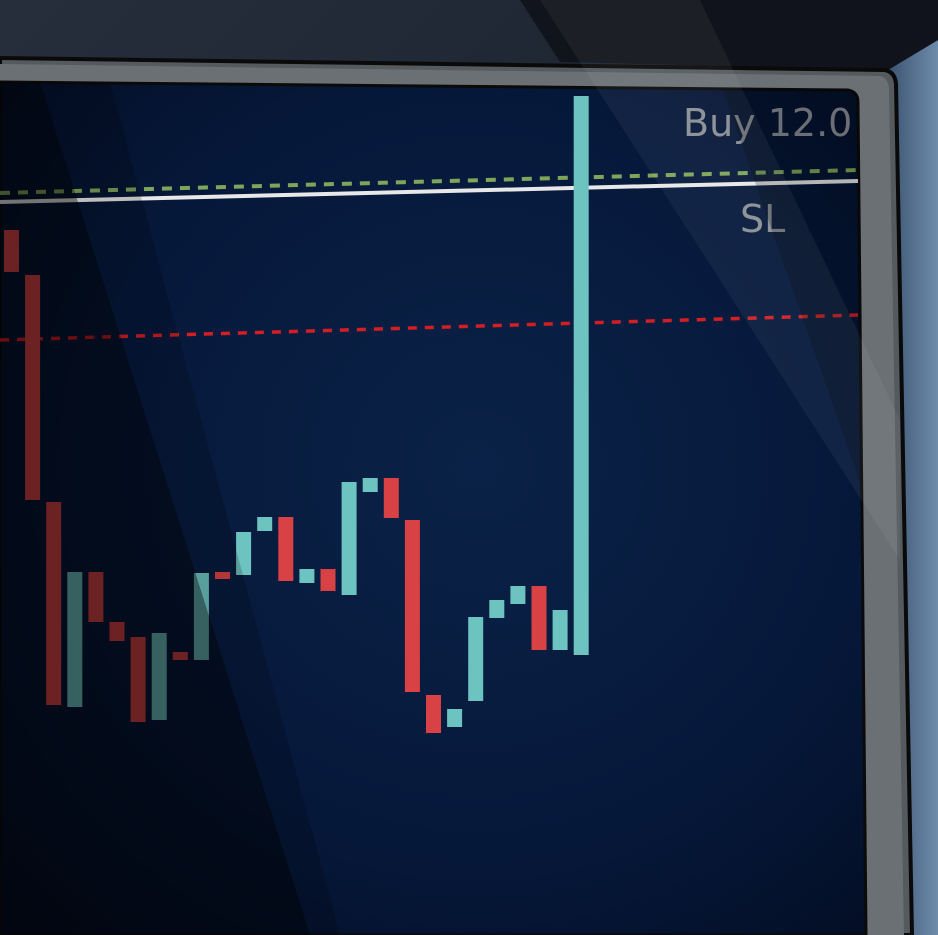  Describe the element at coordinates (286, 549) in the screenshot. I see `candle-14-bear` at that location.